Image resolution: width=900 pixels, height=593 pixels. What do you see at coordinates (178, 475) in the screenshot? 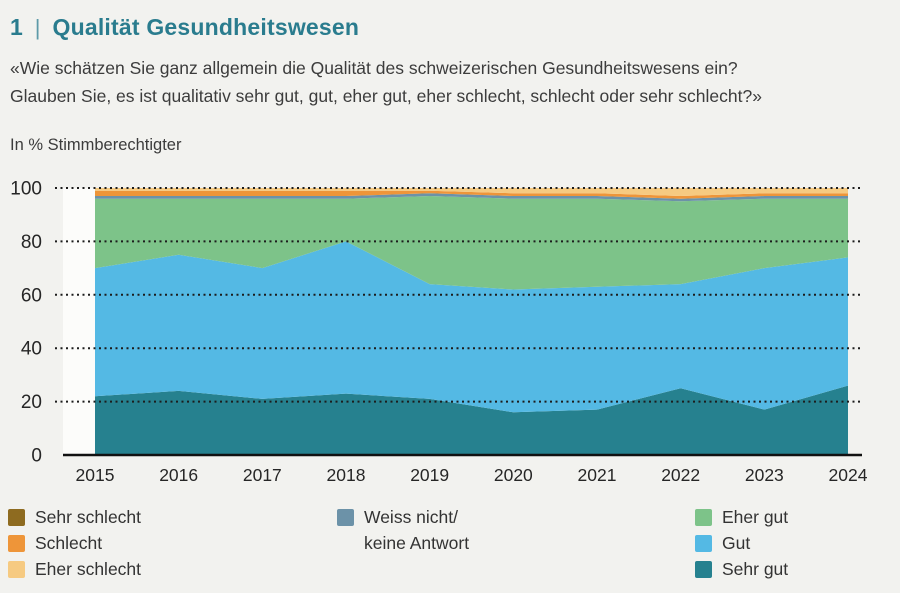
I see `x-tick-label-2016: 2016` at bounding box center [178, 475].